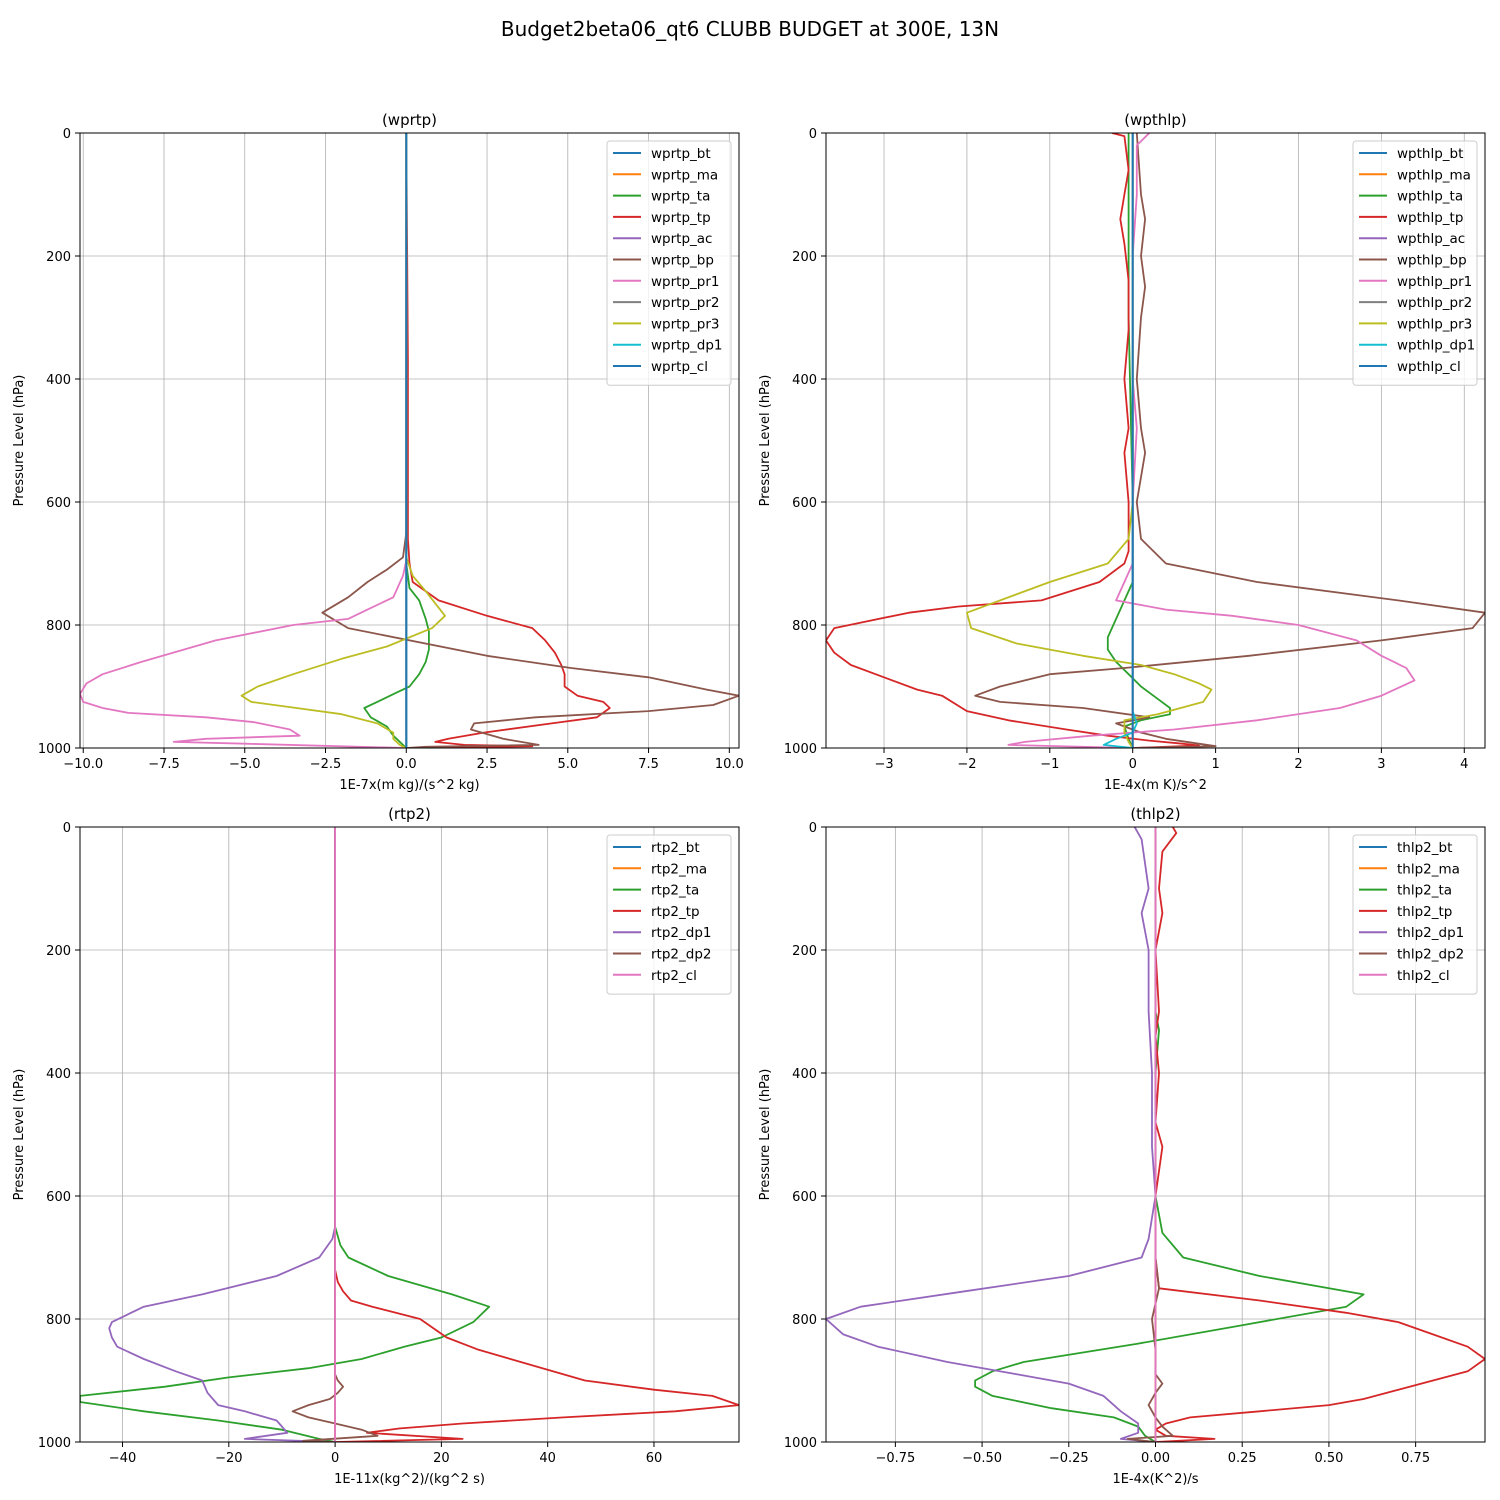 This screenshot has height=1500, width=1500. I want to click on legend-entry: wprtp_pr2, so click(685, 303).